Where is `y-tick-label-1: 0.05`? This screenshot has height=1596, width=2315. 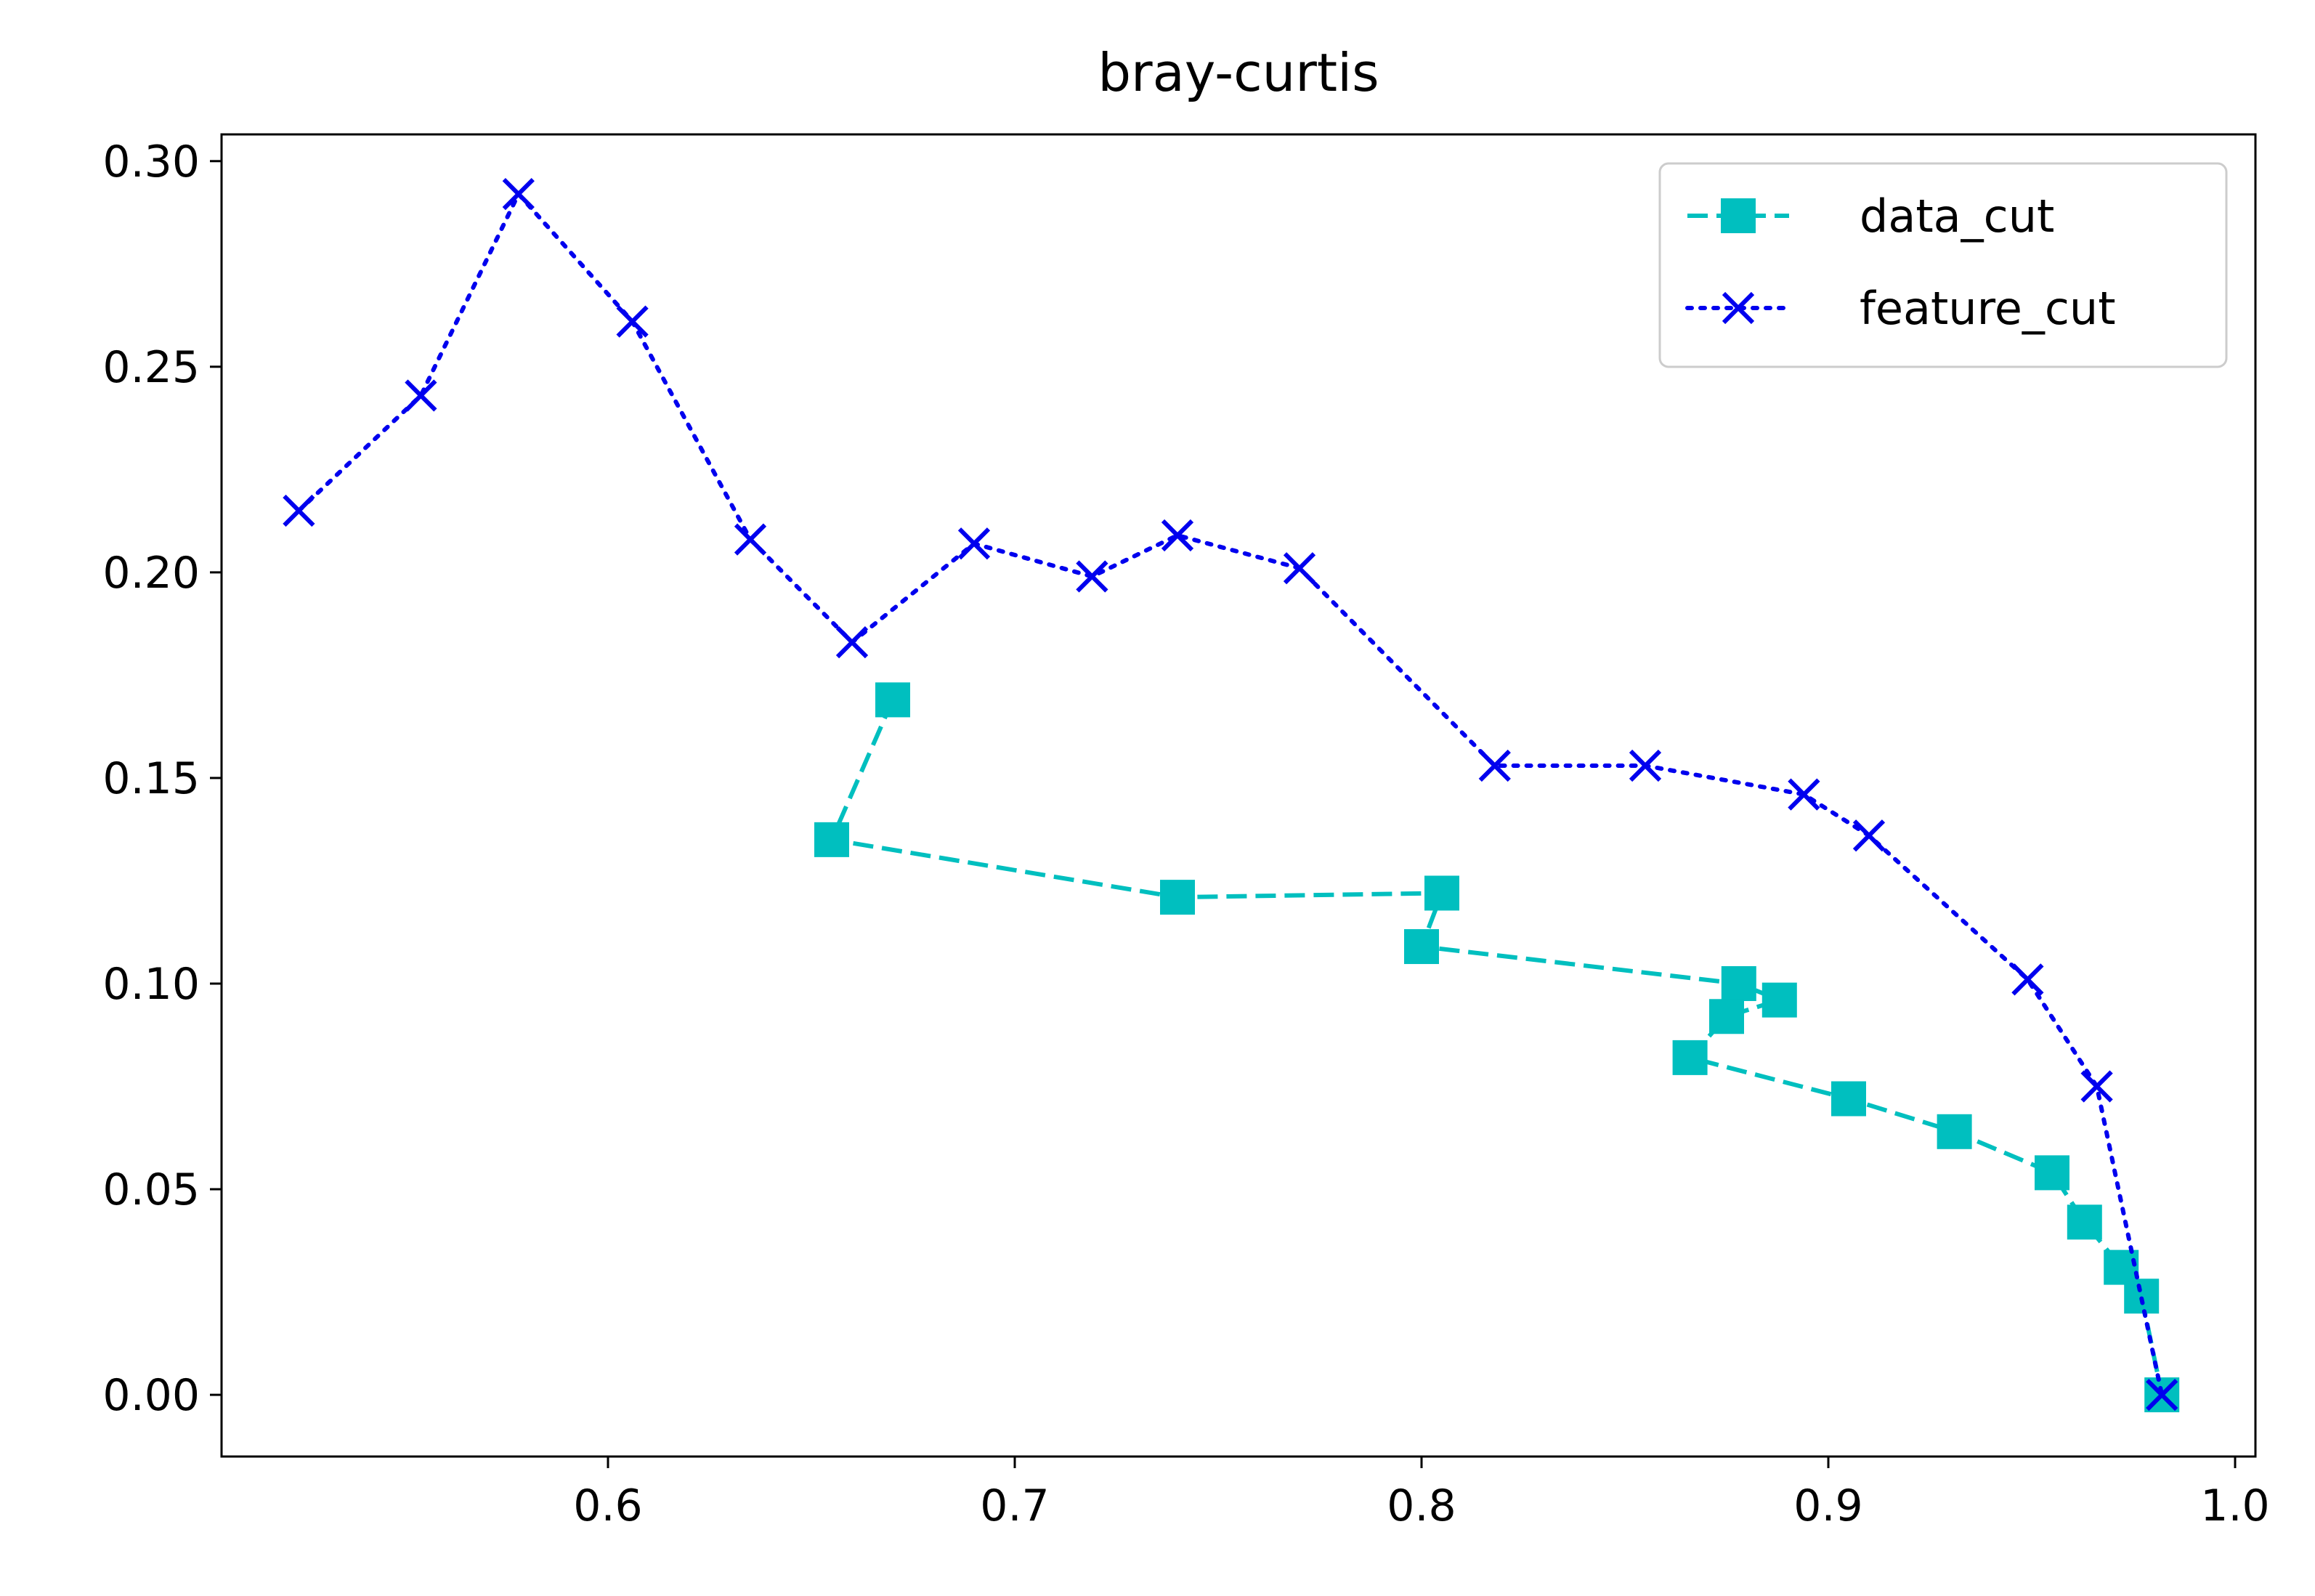 y-tick-label-1: 0.05 is located at coordinates (151, 1190).